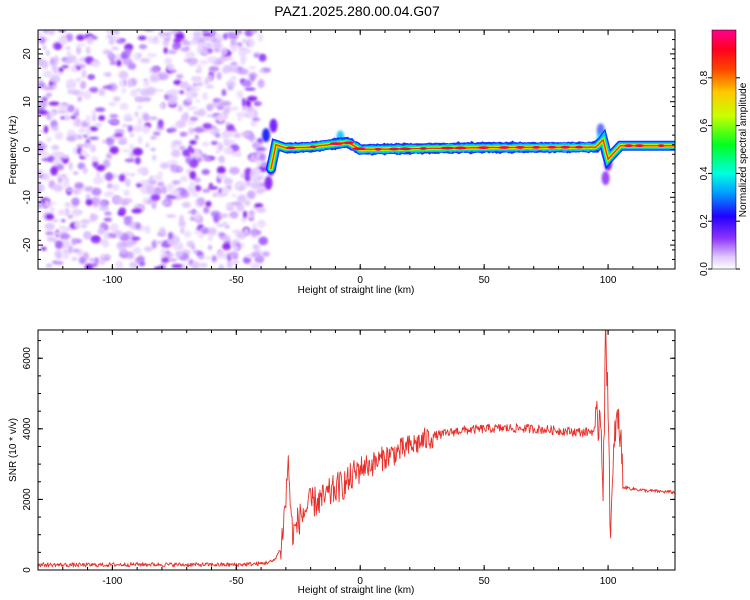 The image size is (750, 600). I want to click on y-tick-label: 4000, so click(27, 428).